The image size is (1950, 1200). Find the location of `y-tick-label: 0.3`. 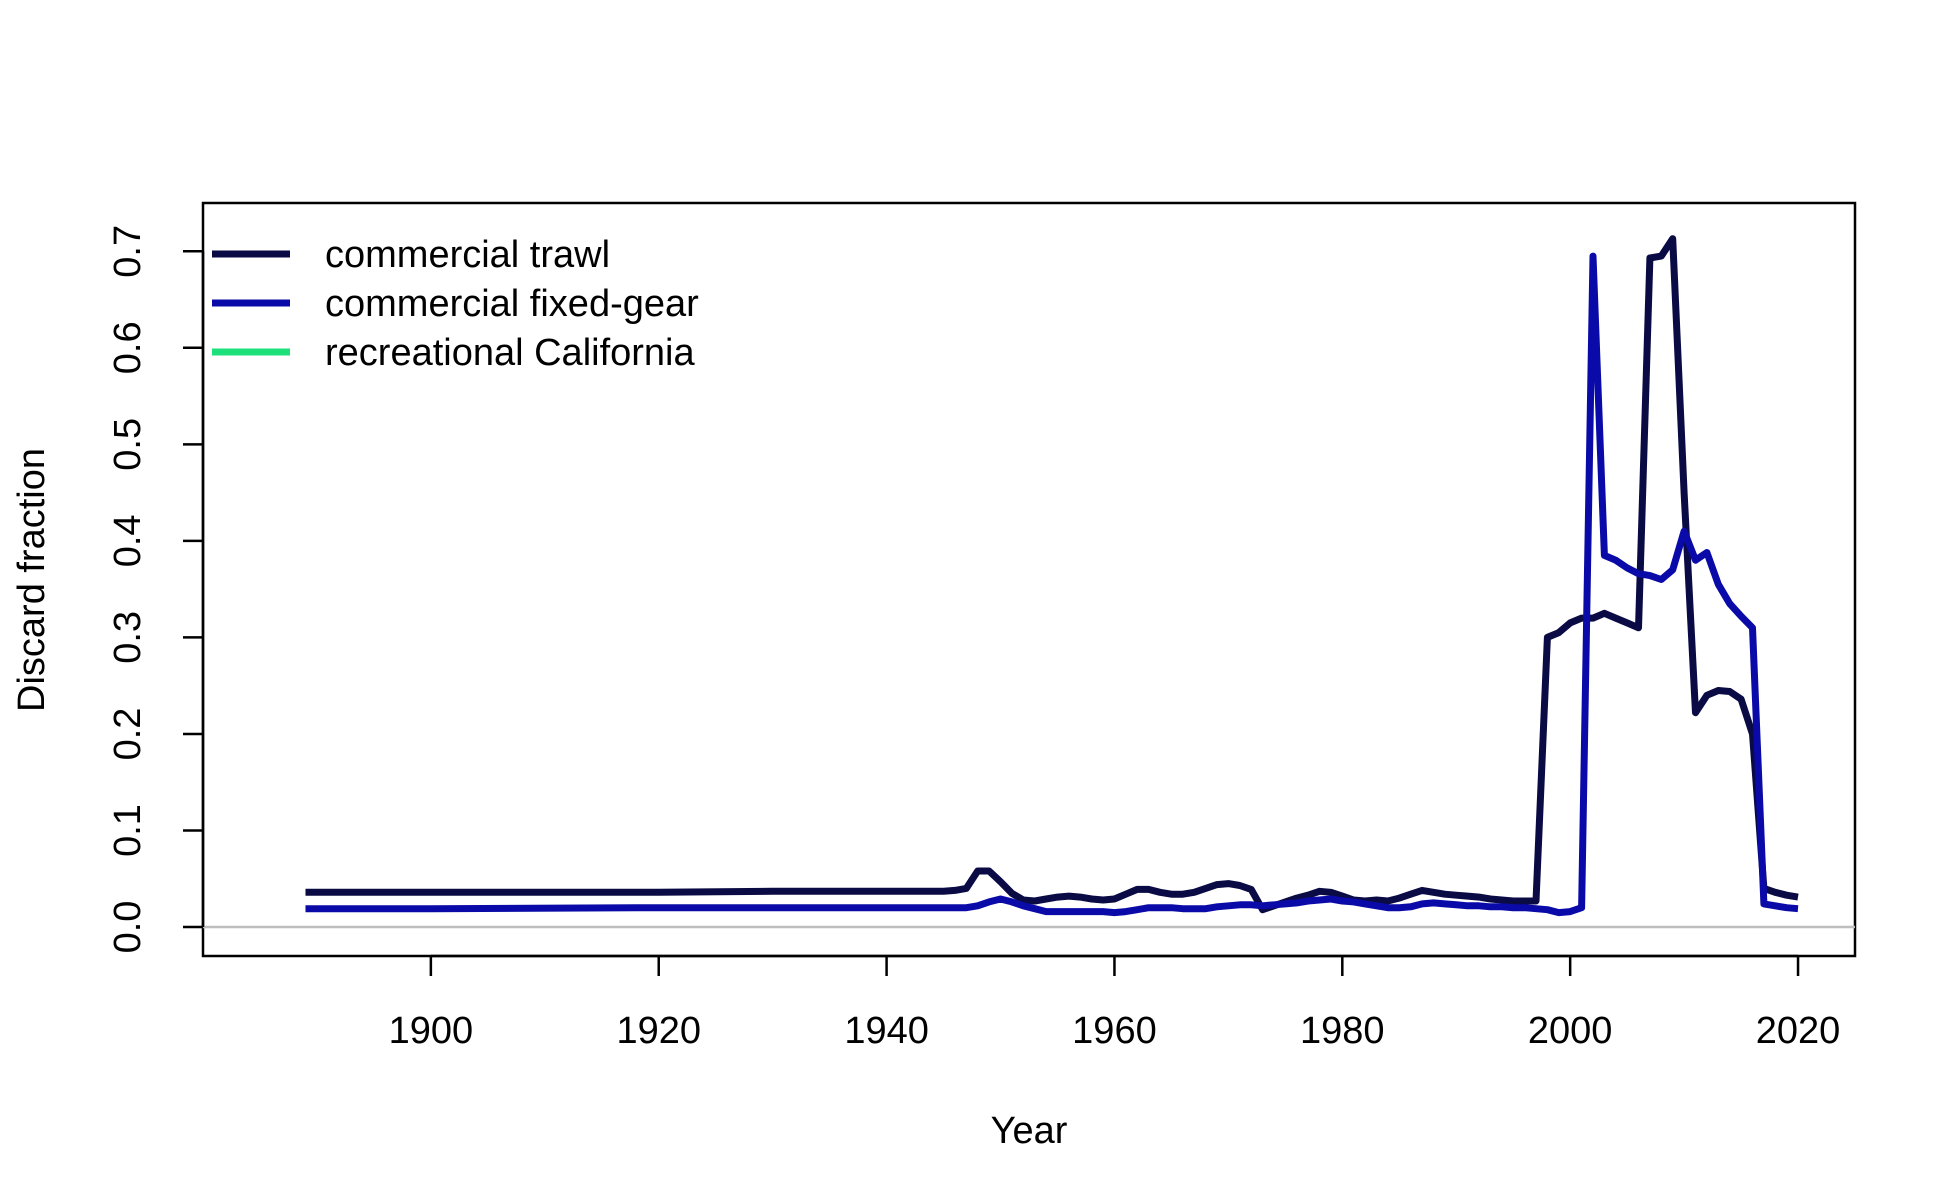

y-tick-label: 0.3 is located at coordinates (128, 637).